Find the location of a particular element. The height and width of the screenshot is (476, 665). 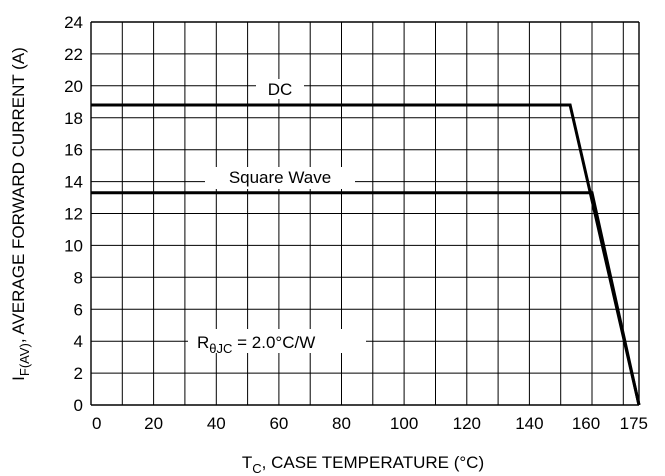

dc-label-bg is located at coordinates (280, 89).